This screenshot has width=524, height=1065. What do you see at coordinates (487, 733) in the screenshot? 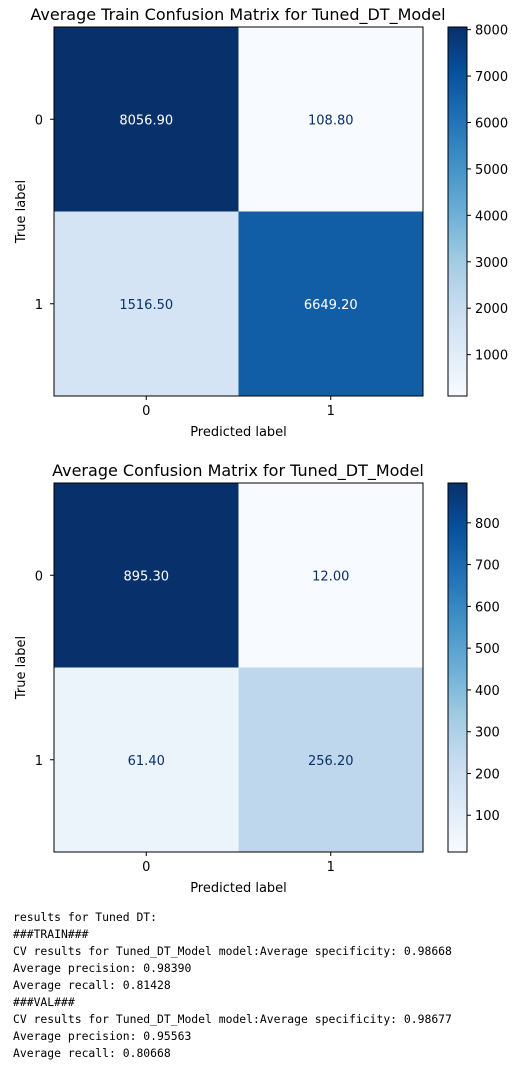
I see `colorbar-tick-label: 300` at bounding box center [487, 733].